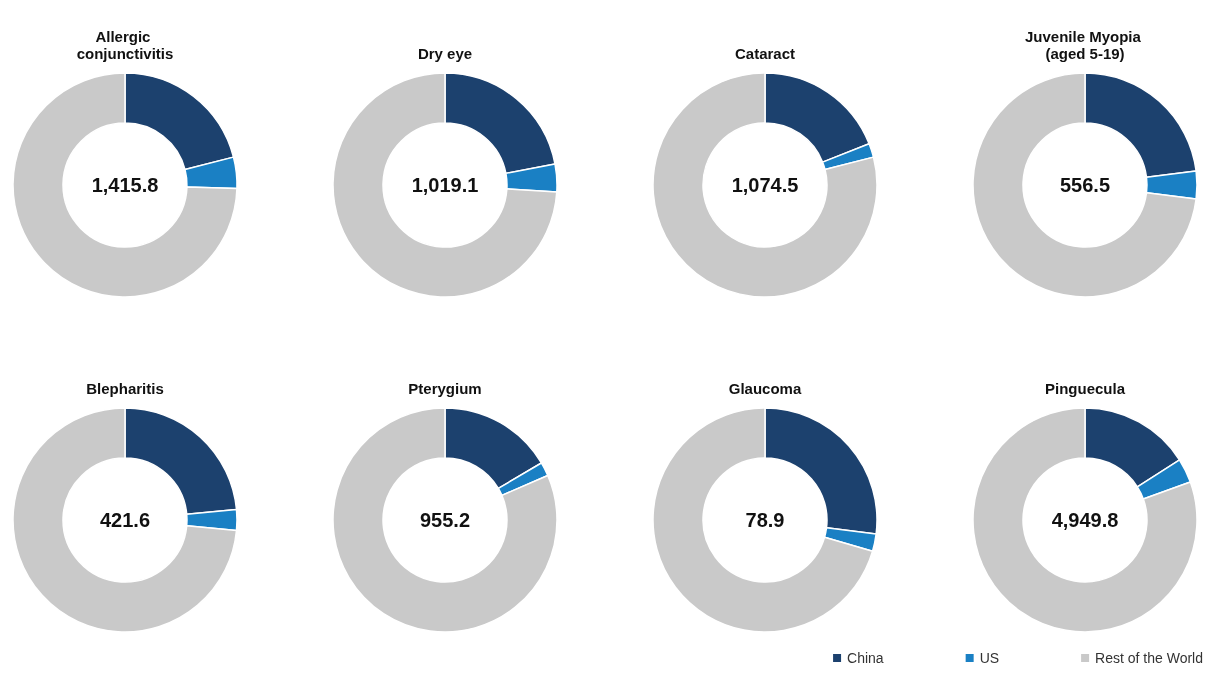 Image resolution: width=1213 pixels, height=678 pixels. What do you see at coordinates (125, 520) in the screenshot?
I see `text: 421.6` at bounding box center [125, 520].